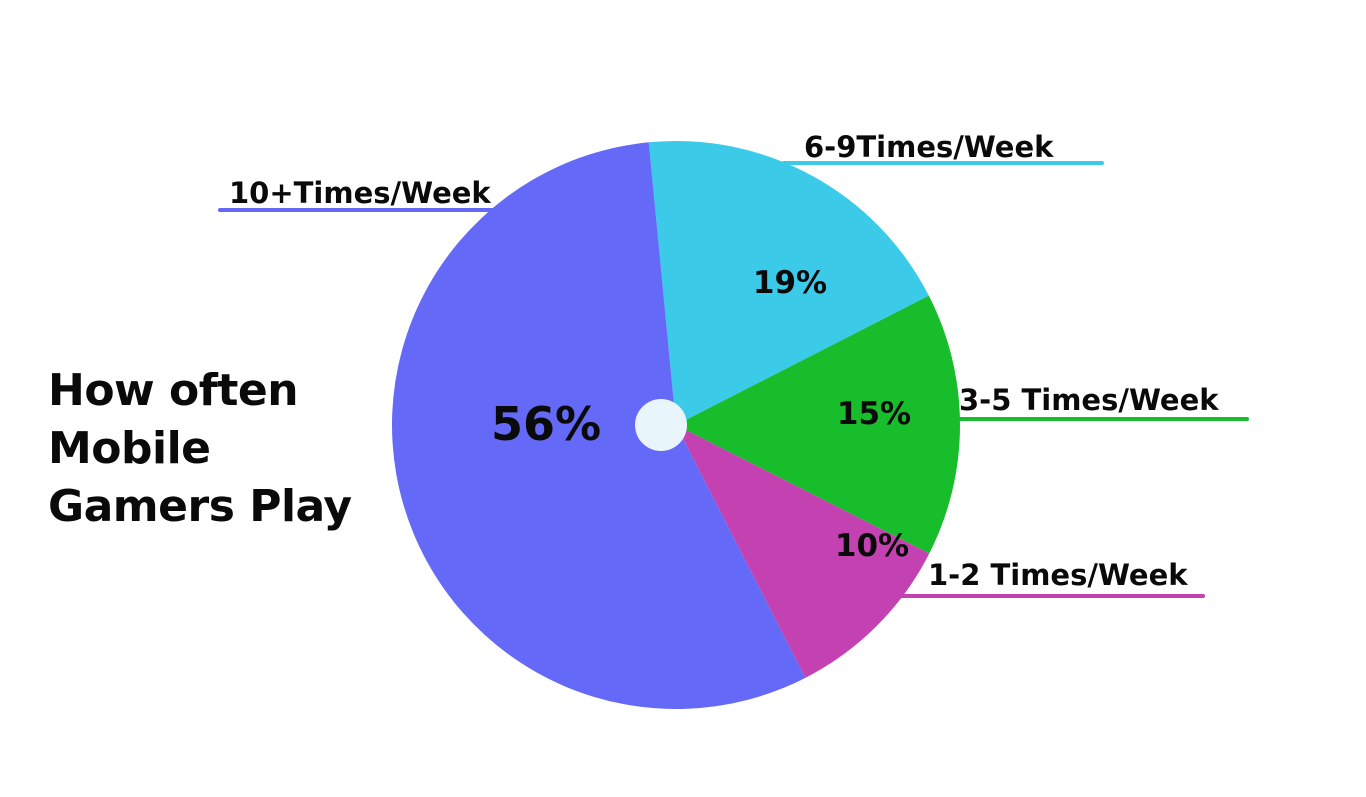 Image resolution: width=1366 pixels, height=797 pixels. I want to click on pie-slice-6-9times-week, so click(788, 283).